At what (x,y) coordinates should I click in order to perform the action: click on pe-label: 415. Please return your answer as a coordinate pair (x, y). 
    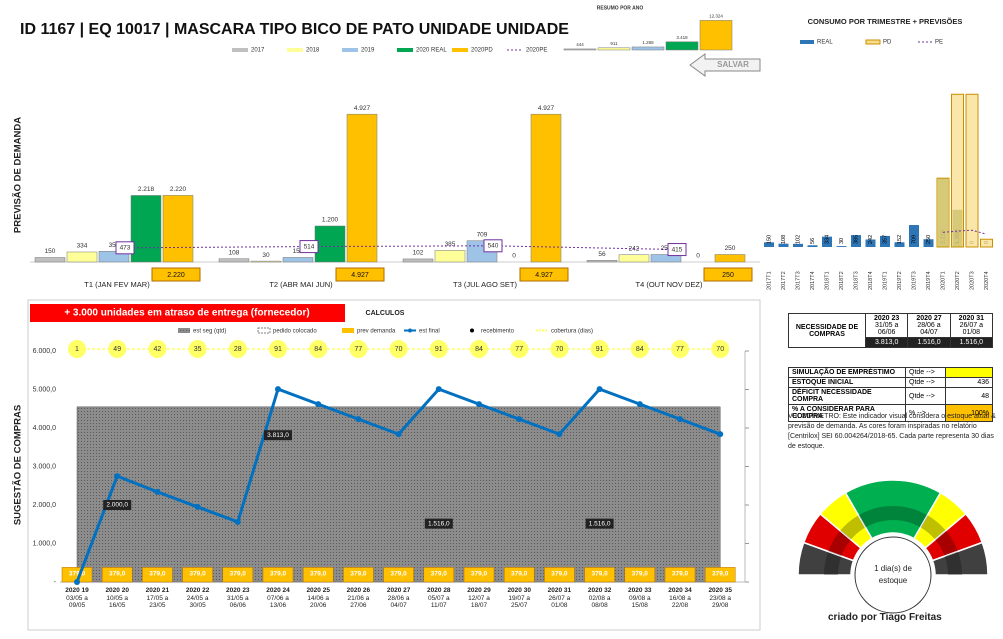
    Looking at the image, I should click on (677, 249).